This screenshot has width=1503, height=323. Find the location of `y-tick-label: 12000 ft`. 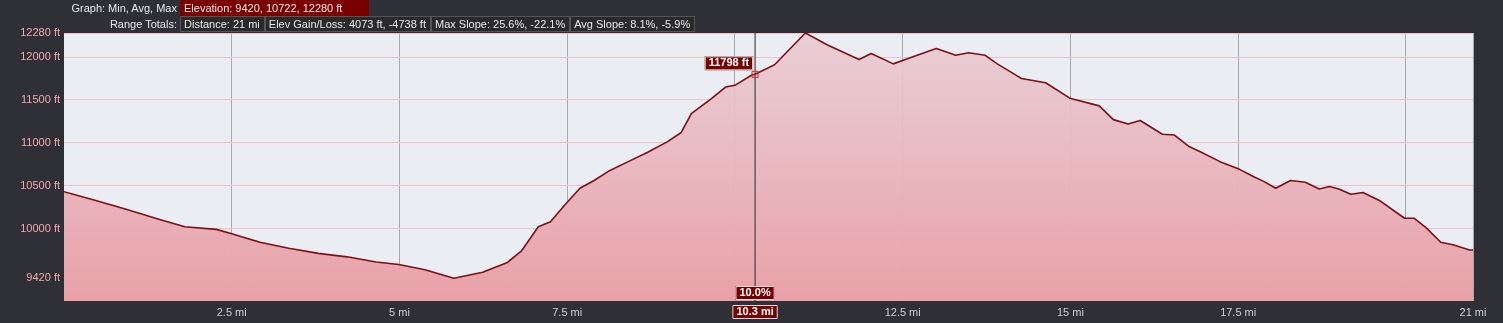

y-tick-label: 12000 ft is located at coordinates (40, 56).